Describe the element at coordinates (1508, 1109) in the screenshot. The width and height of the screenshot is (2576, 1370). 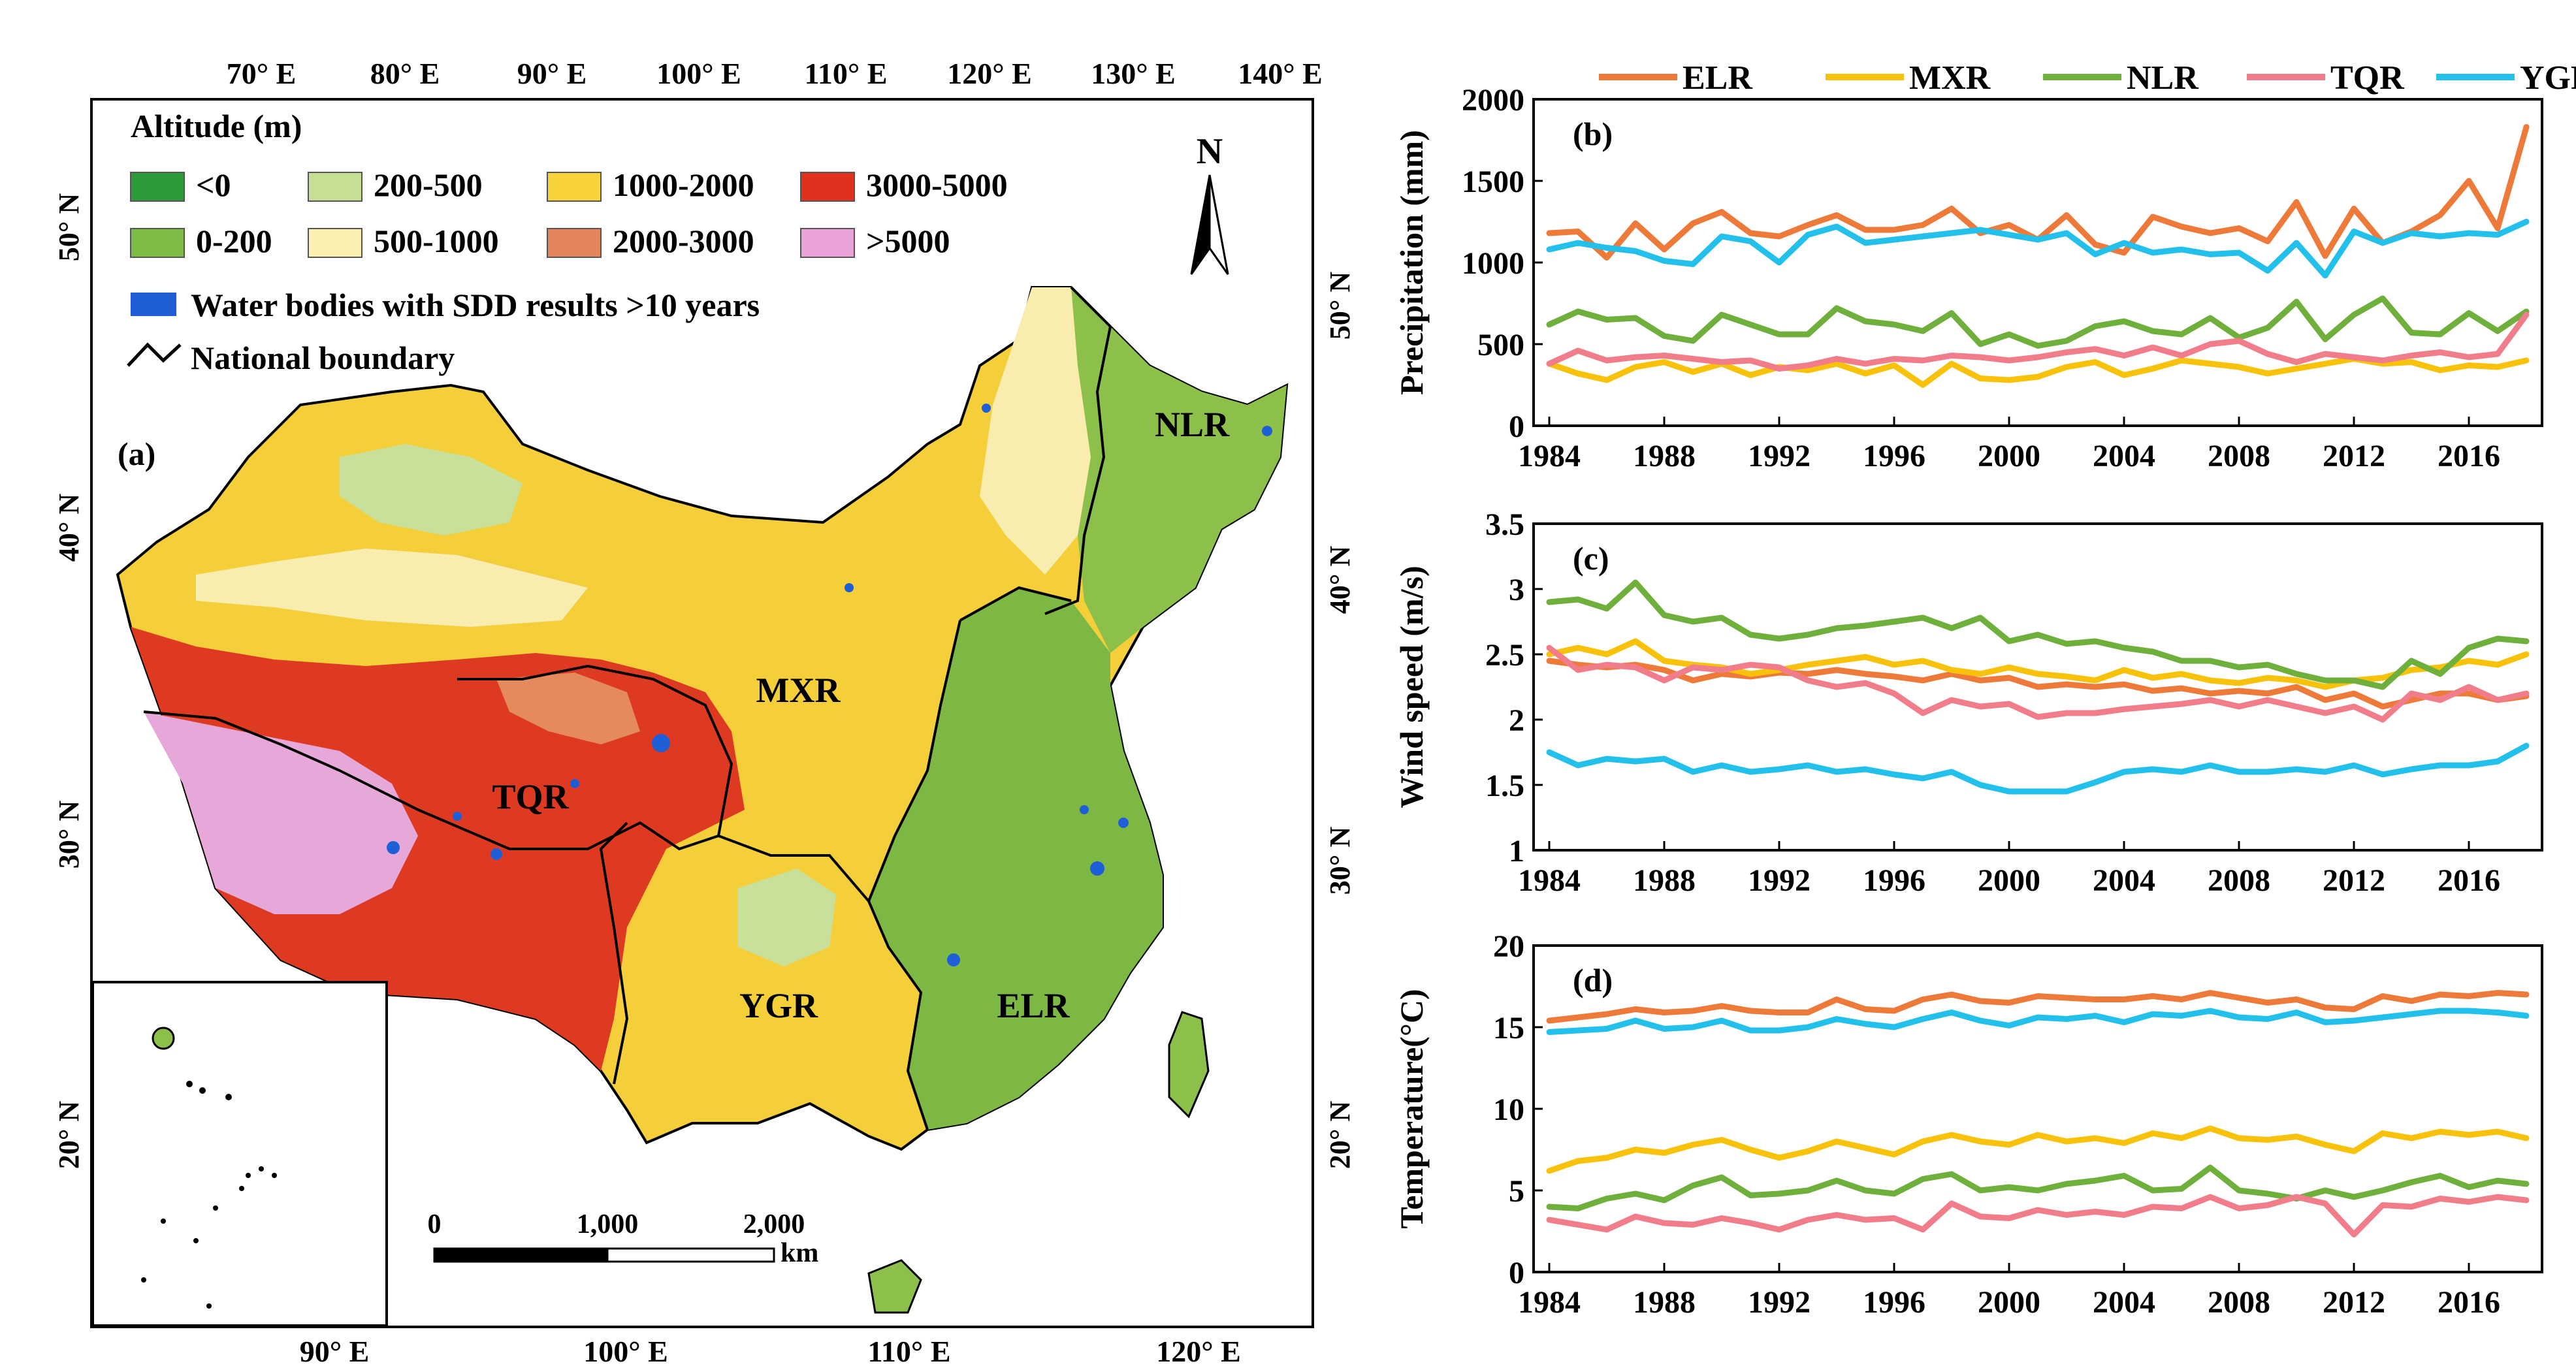
I see `y-tick-label: 10` at that location.